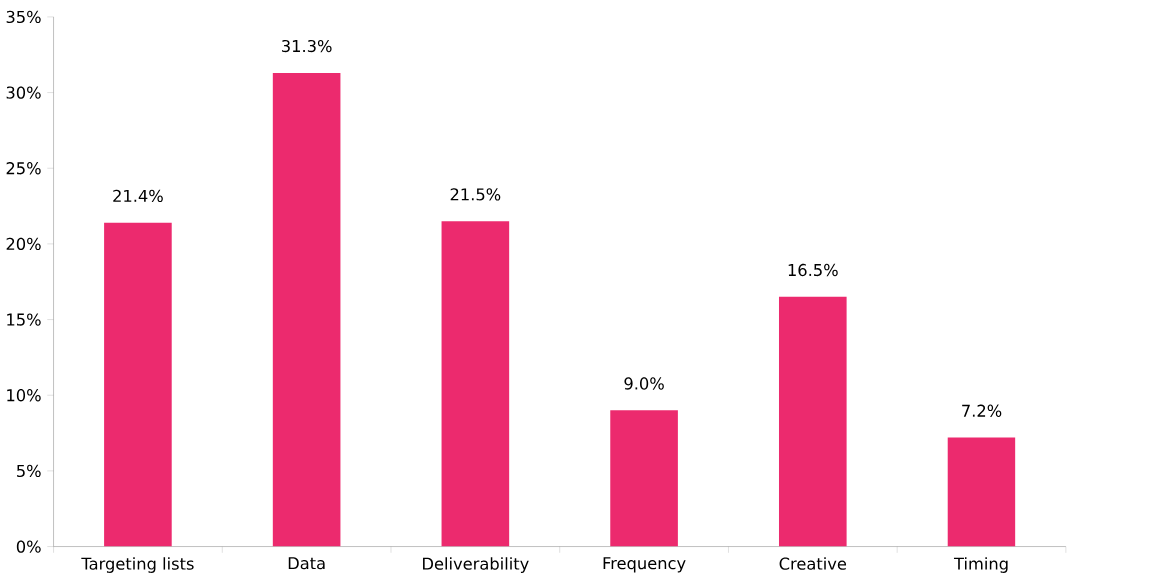 This screenshot has height=581, width=1154. I want to click on x-tick-label: Timing, so click(980, 565).